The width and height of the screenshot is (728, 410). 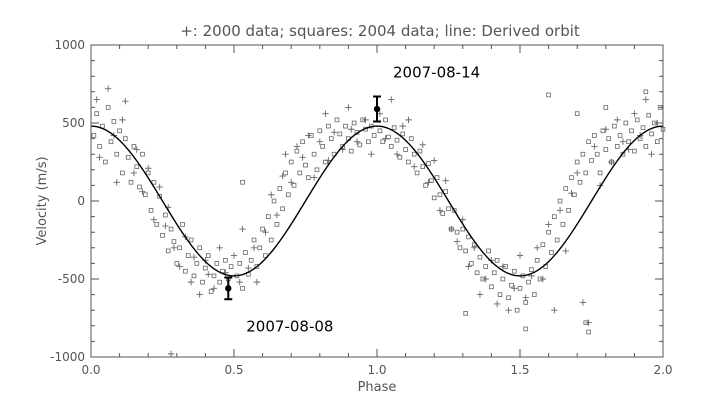 What do you see at coordinates (662, 370) in the screenshot?
I see `x-tick-label: 2.0` at bounding box center [662, 370].